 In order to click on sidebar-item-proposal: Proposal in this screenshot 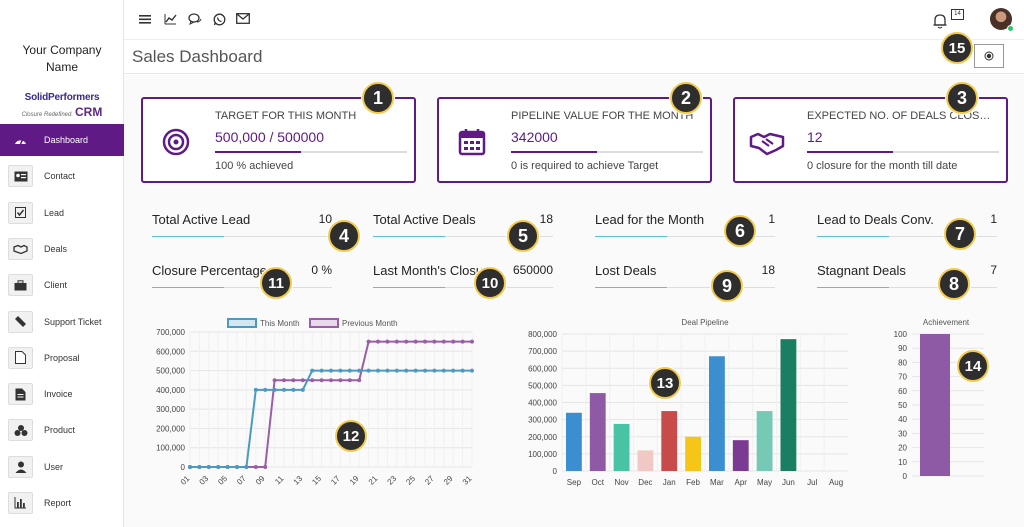, I will do `click(62, 358)`.